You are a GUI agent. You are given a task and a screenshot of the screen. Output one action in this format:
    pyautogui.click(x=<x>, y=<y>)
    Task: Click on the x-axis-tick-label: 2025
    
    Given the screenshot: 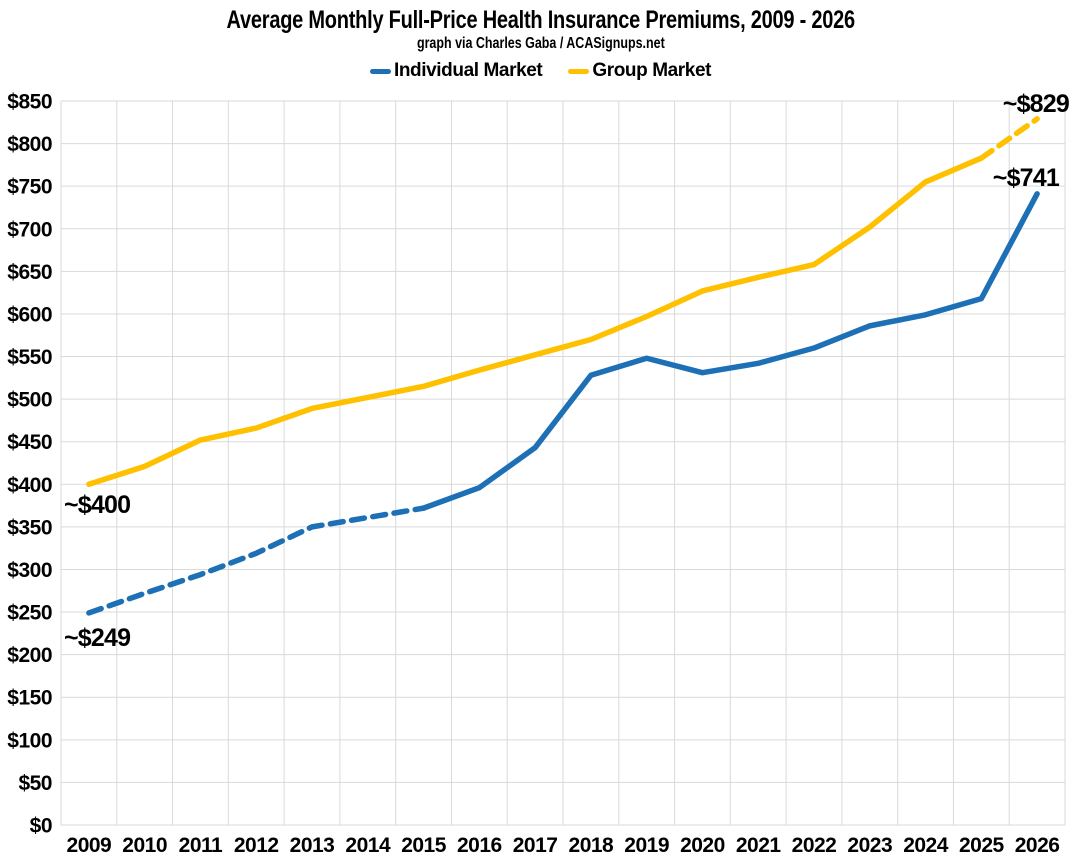 What is the action you would take?
    pyautogui.click(x=982, y=845)
    